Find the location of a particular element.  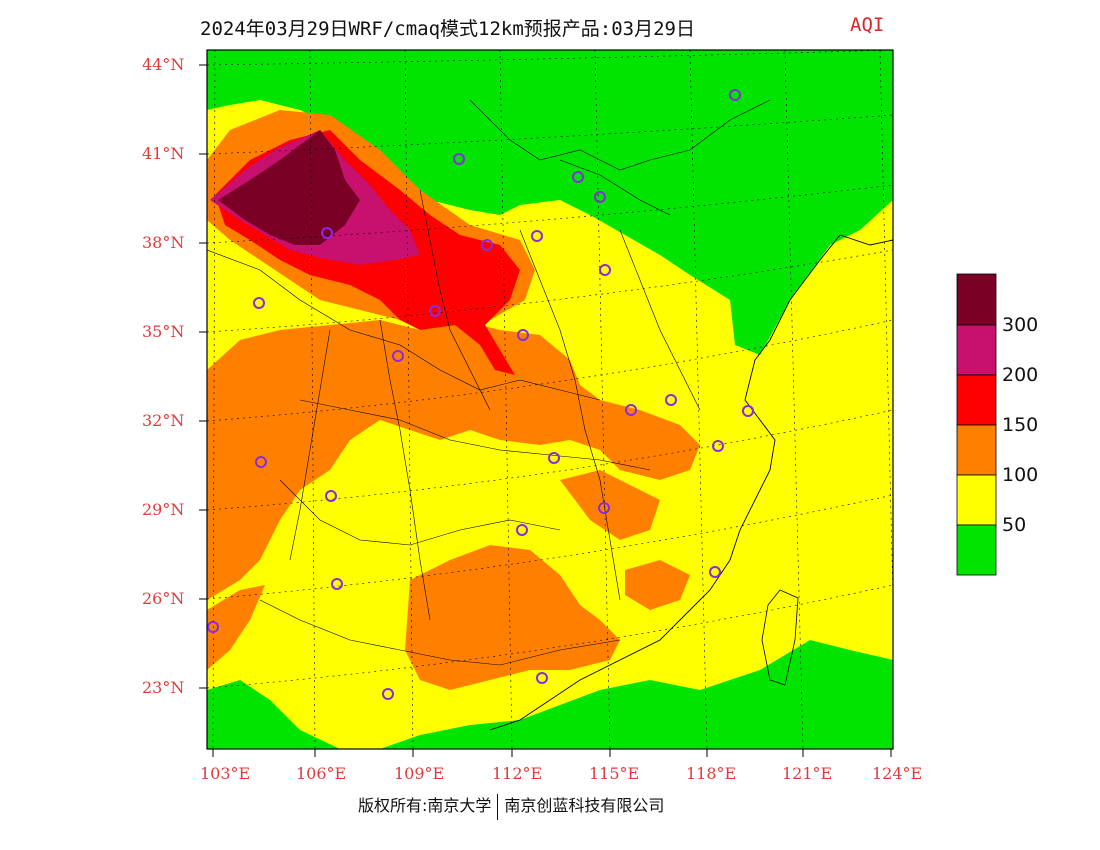

copyright-right: 南京创蓝科技有限公司 is located at coordinates (584, 805).